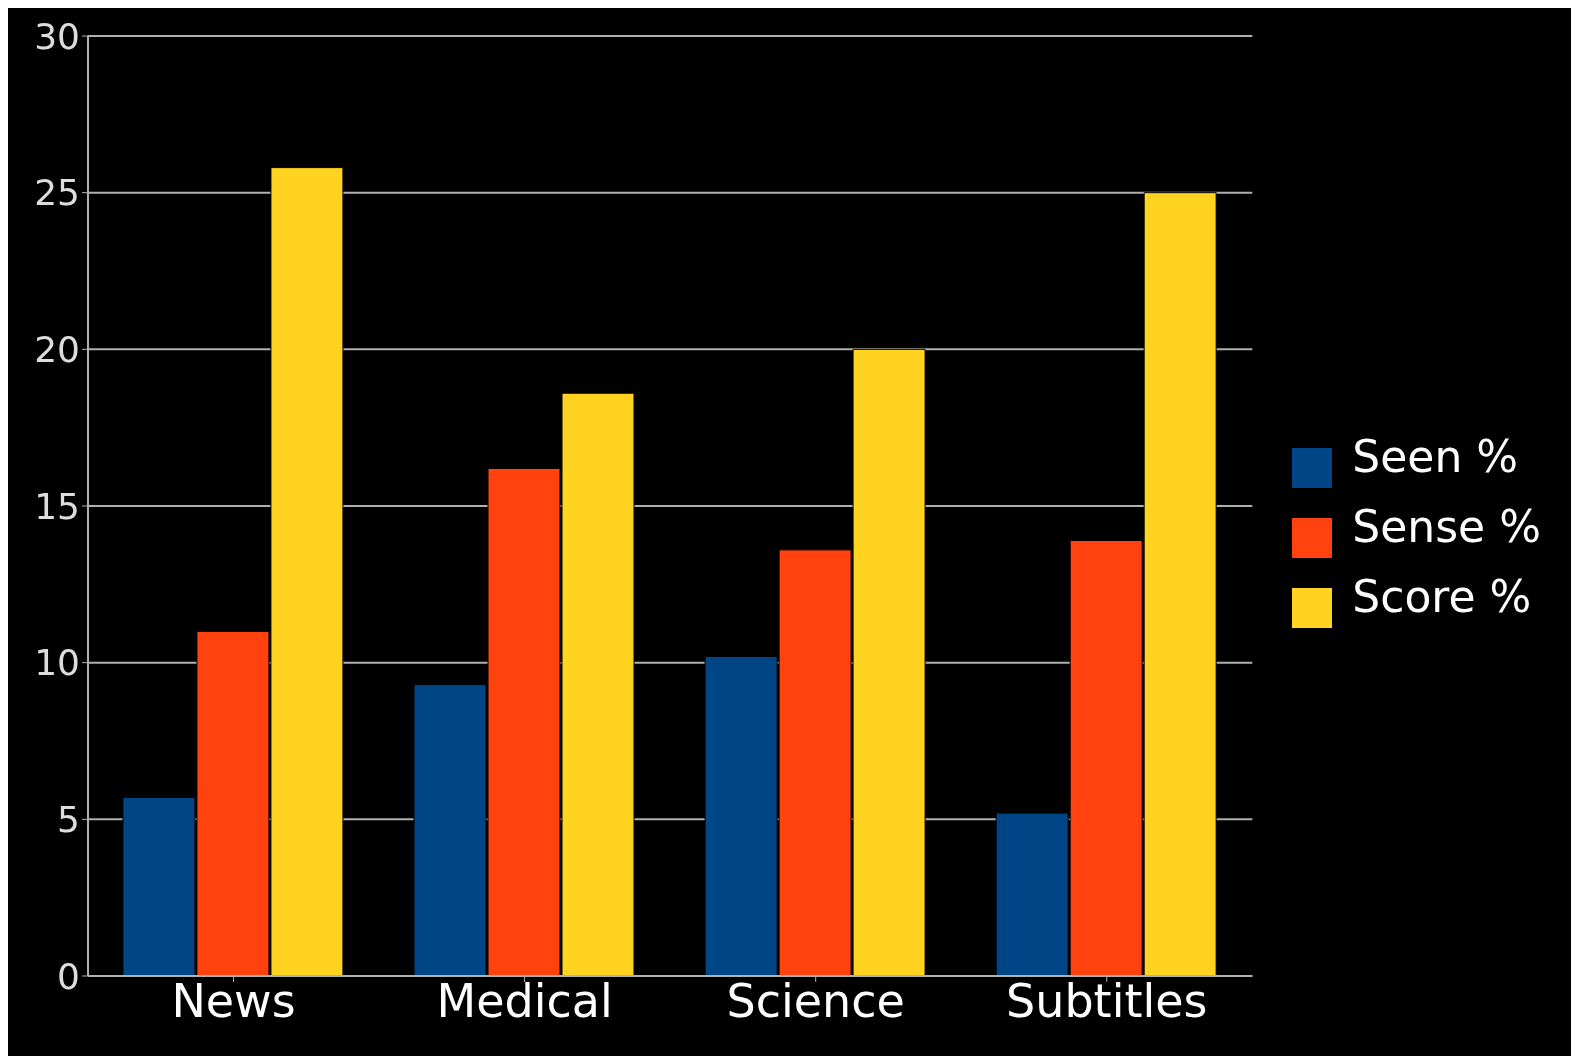 The height and width of the screenshot is (1064, 1579). What do you see at coordinates (1446, 526) in the screenshot?
I see `legend-label: Sense %` at bounding box center [1446, 526].